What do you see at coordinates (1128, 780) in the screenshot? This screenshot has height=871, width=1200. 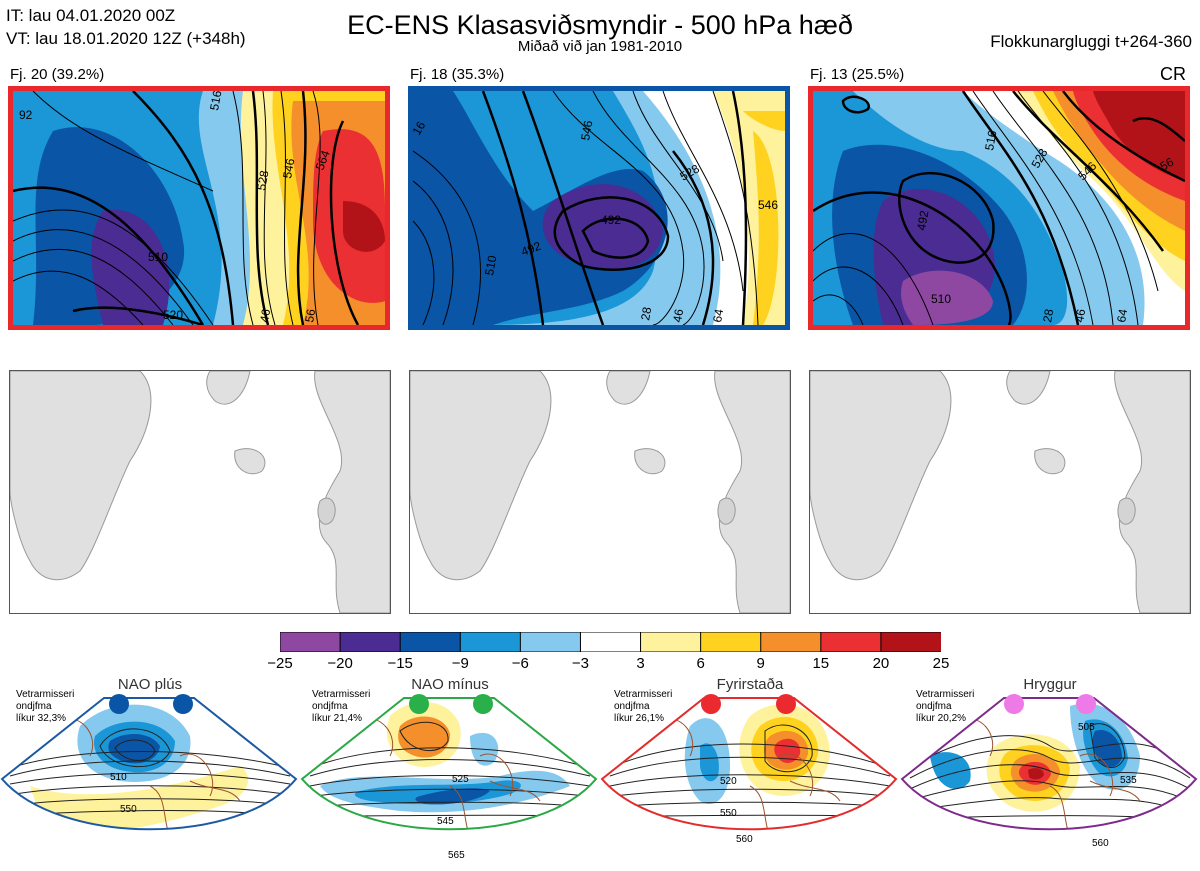 I see `contour-label: 535` at bounding box center [1128, 780].